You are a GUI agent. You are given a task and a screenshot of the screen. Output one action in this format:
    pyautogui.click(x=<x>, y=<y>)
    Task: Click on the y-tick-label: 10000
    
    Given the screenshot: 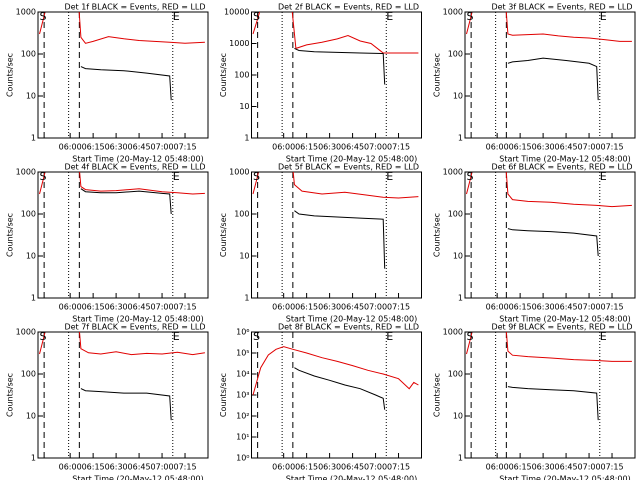 What is the action you would take?
    pyautogui.click(x=236, y=12)
    